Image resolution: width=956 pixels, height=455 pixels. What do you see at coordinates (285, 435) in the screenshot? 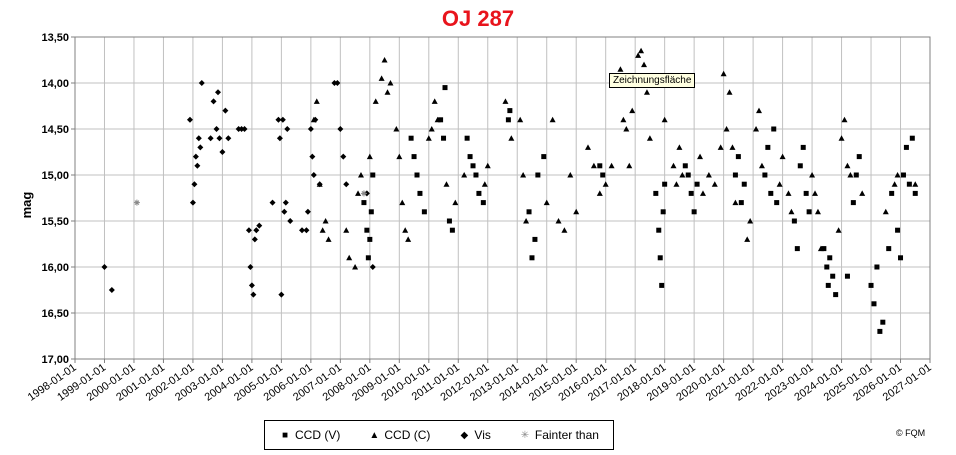
I see `square-marker-icon: ■` at bounding box center [285, 435].